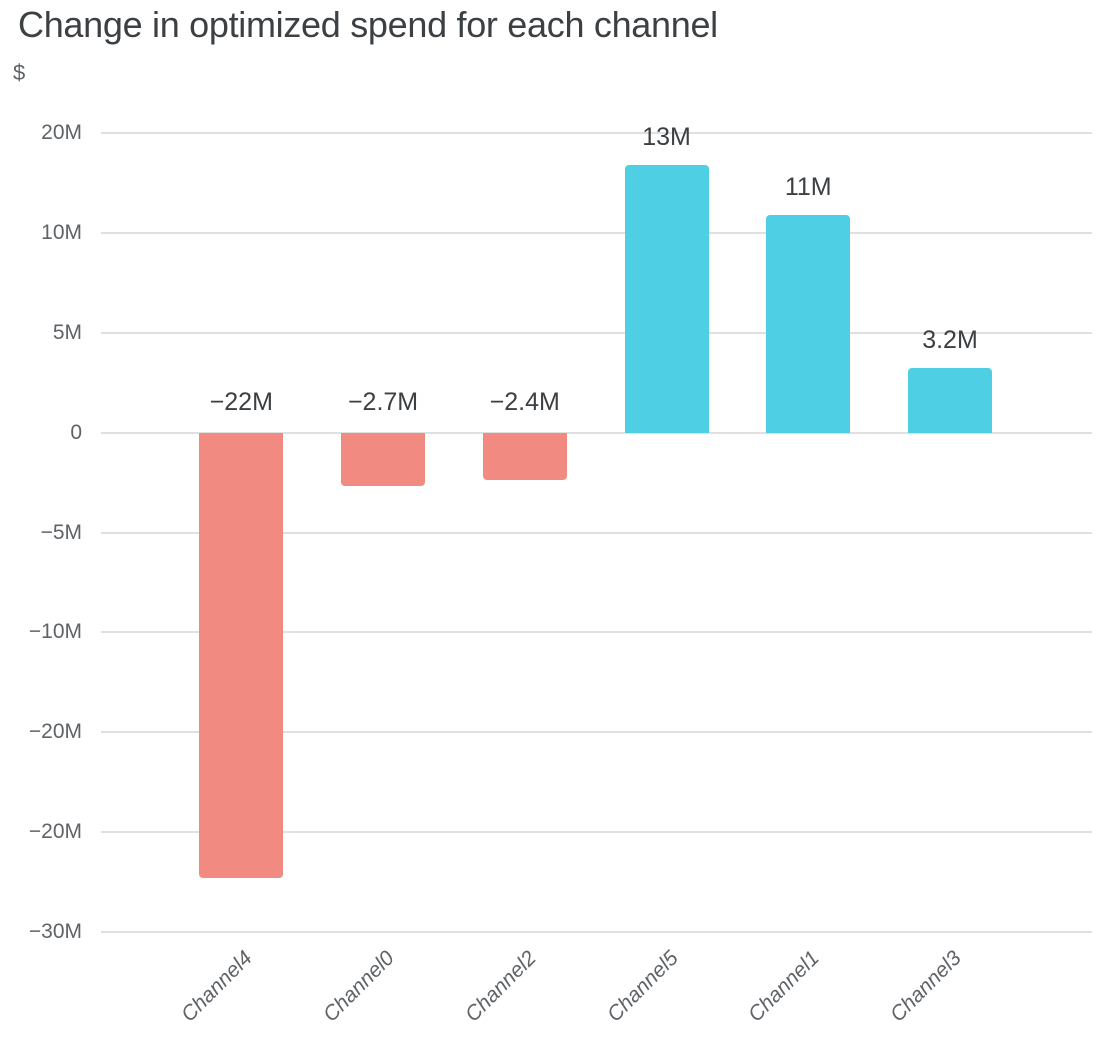 This screenshot has height=1050, width=1102. Describe the element at coordinates (67, 332) in the screenshot. I see `y-tick-label: 5M` at that location.